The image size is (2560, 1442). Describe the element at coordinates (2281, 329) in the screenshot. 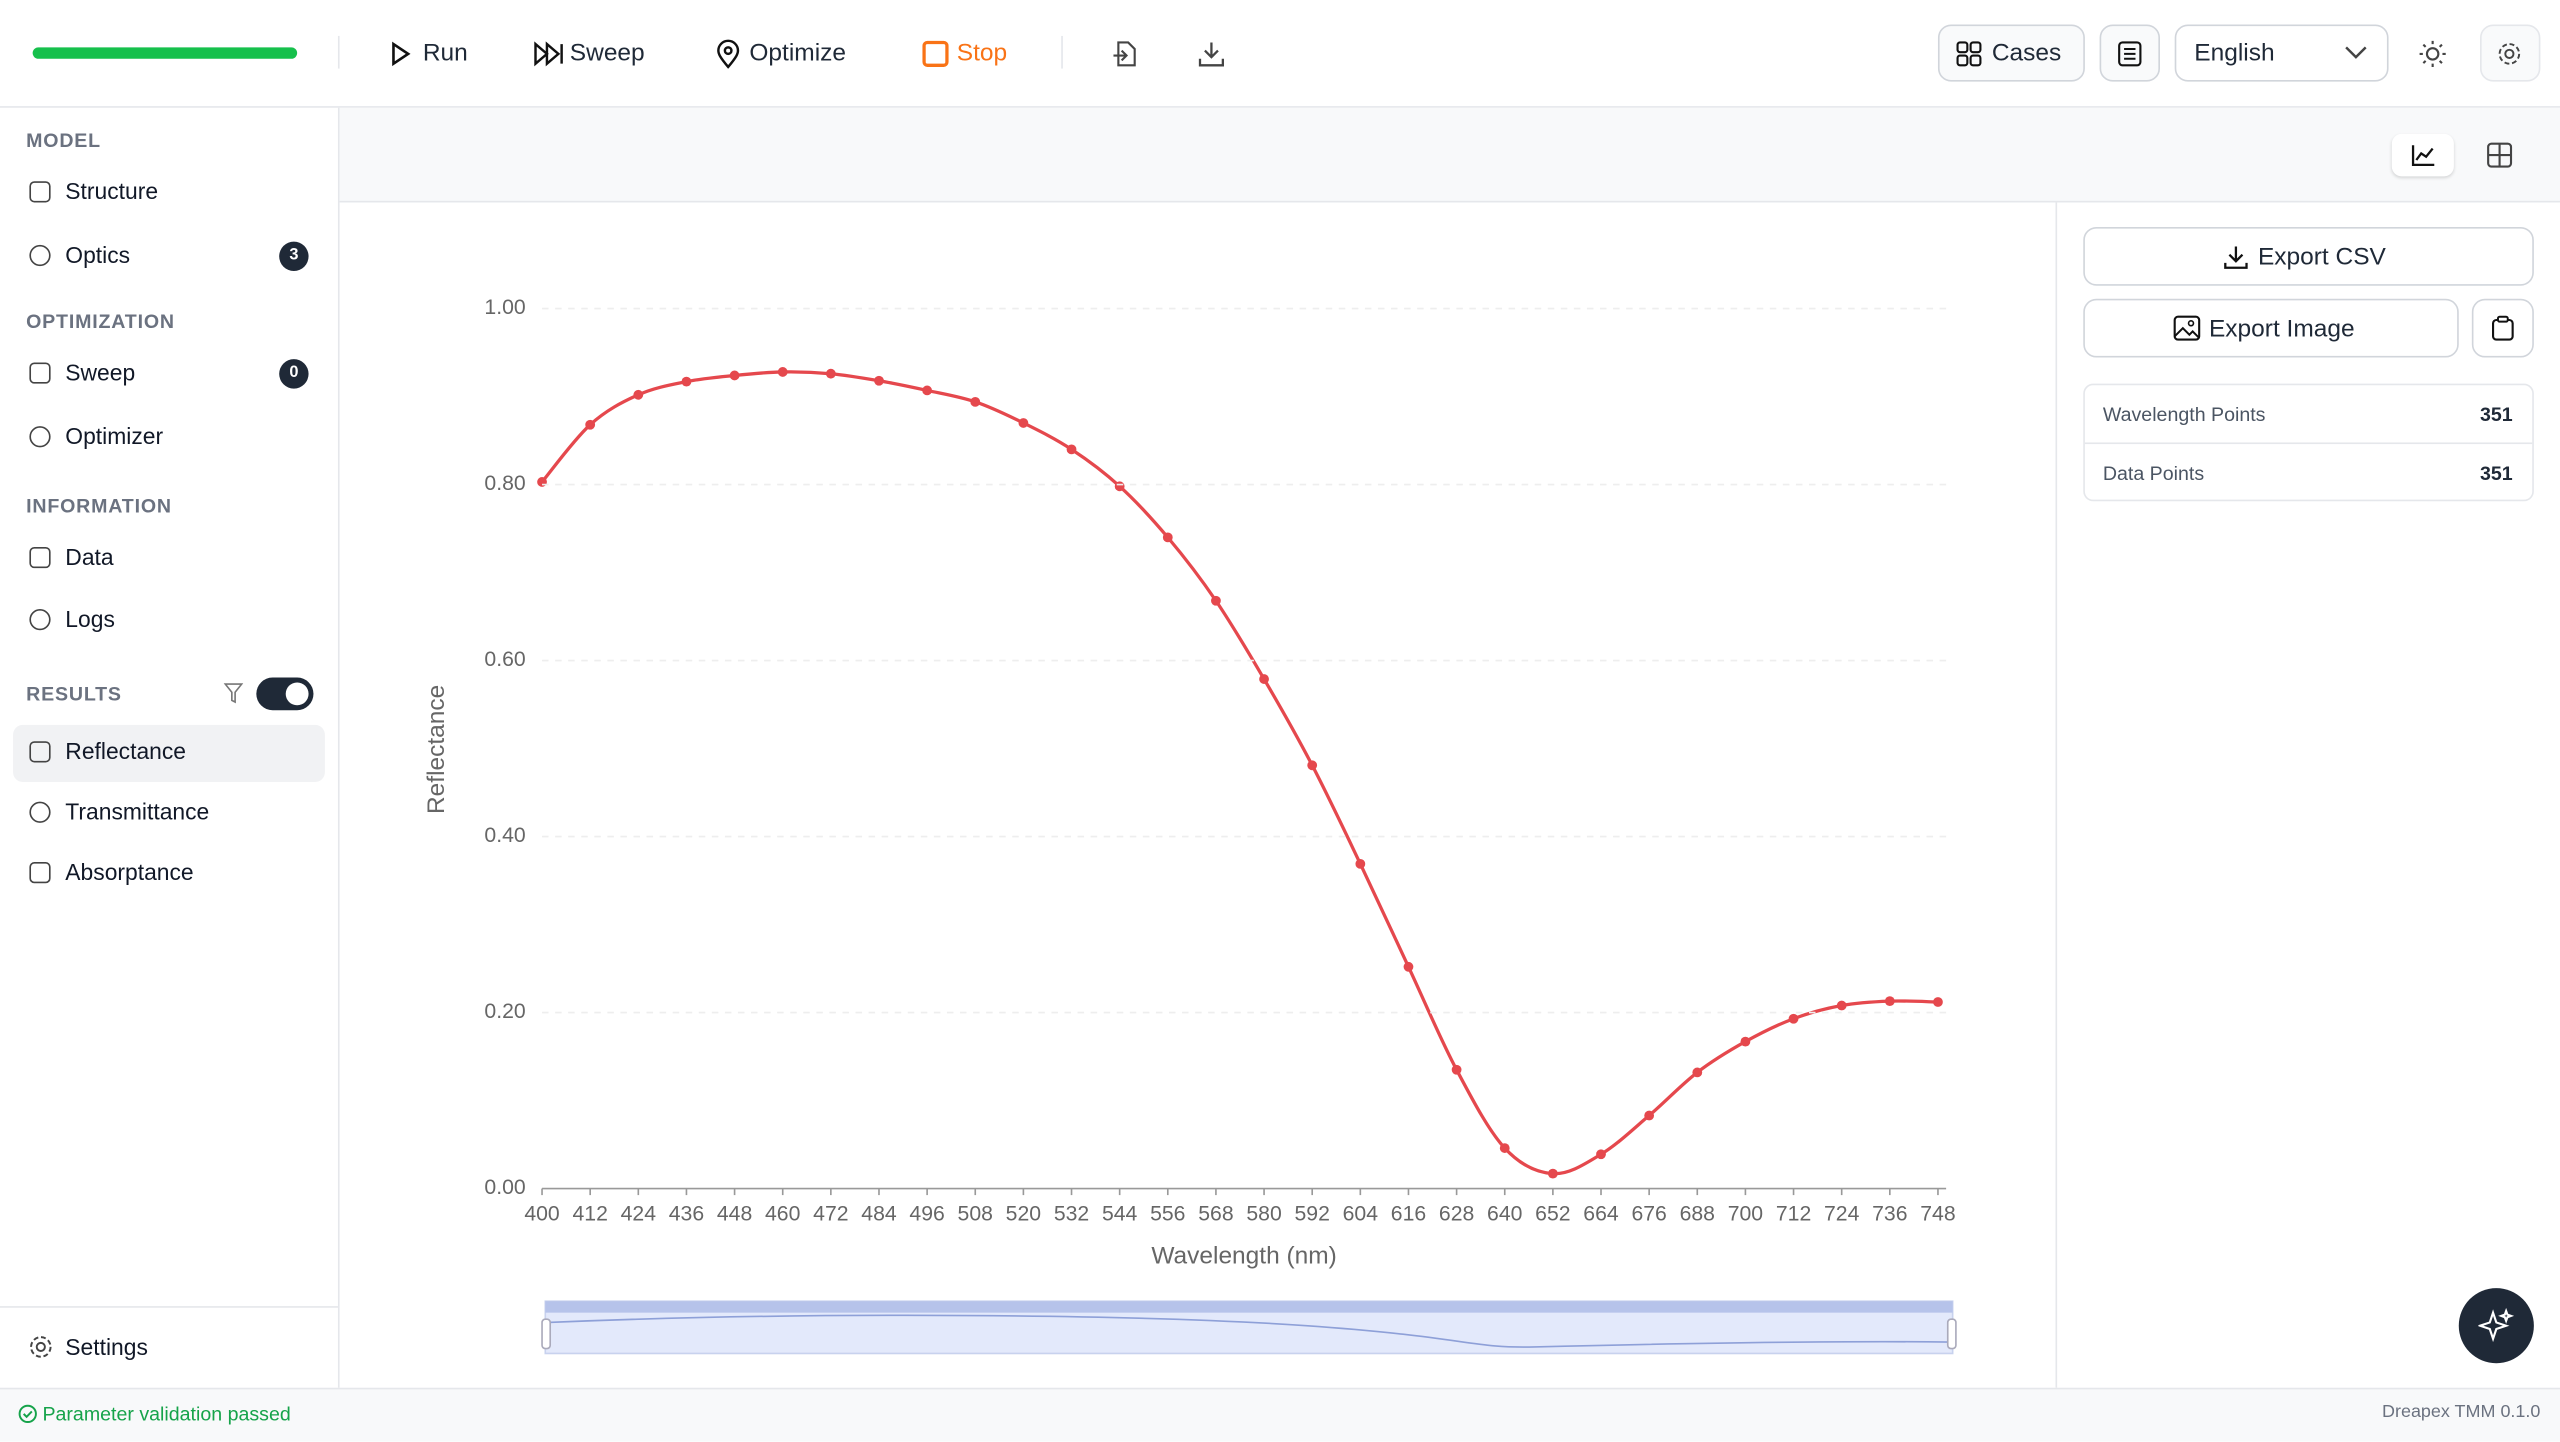

I see `export-image-label: Export Image` at that location.